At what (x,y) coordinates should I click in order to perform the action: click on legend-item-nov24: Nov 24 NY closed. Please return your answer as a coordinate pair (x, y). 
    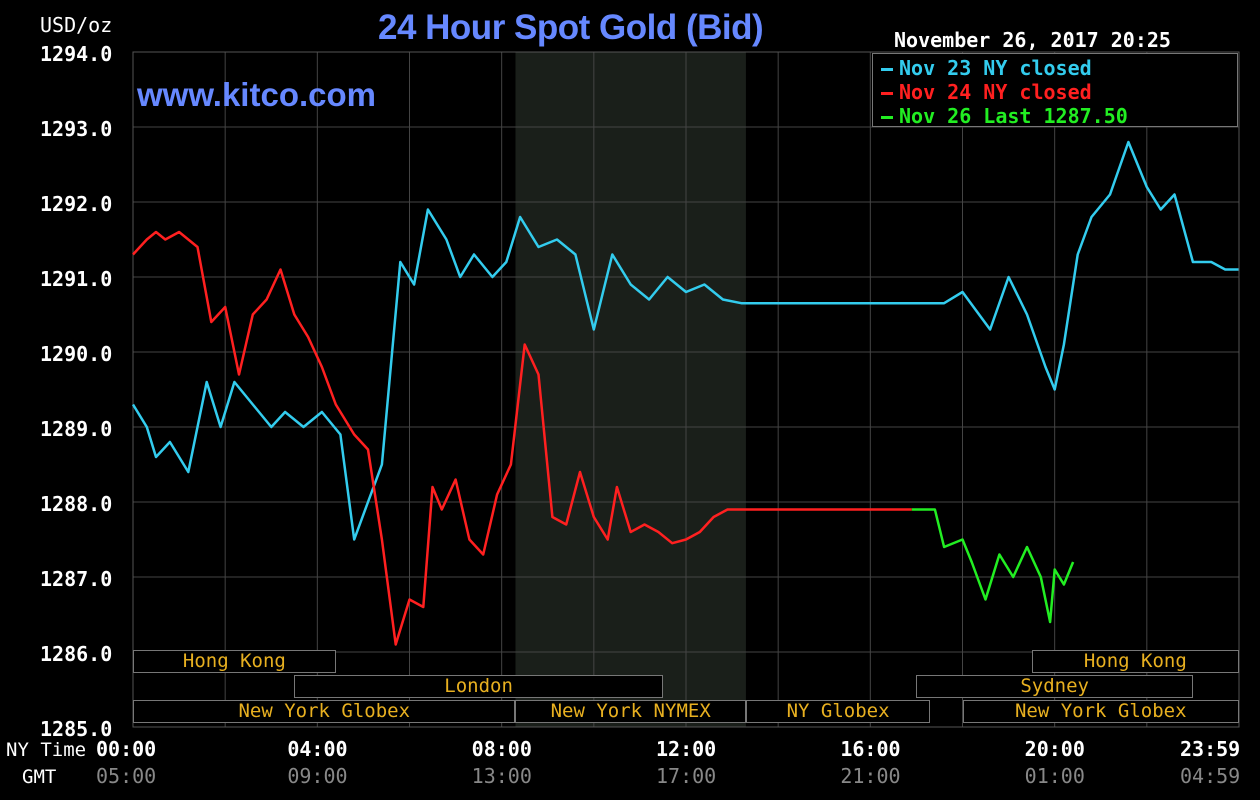
    Looking at the image, I should click on (986, 92).